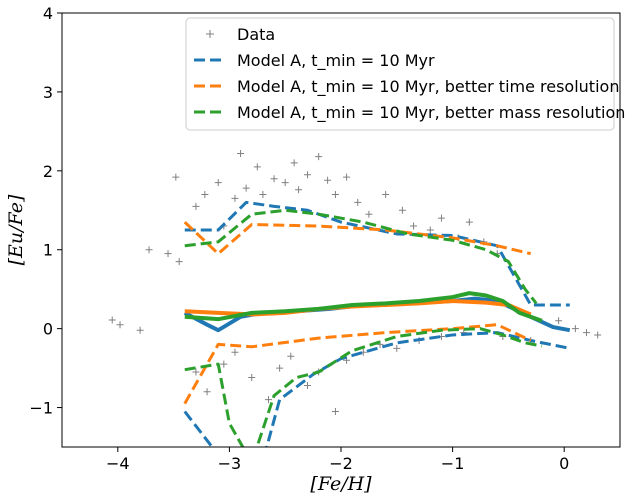  What do you see at coordinates (256, 34) in the screenshot?
I see `legend-label: Data` at bounding box center [256, 34].